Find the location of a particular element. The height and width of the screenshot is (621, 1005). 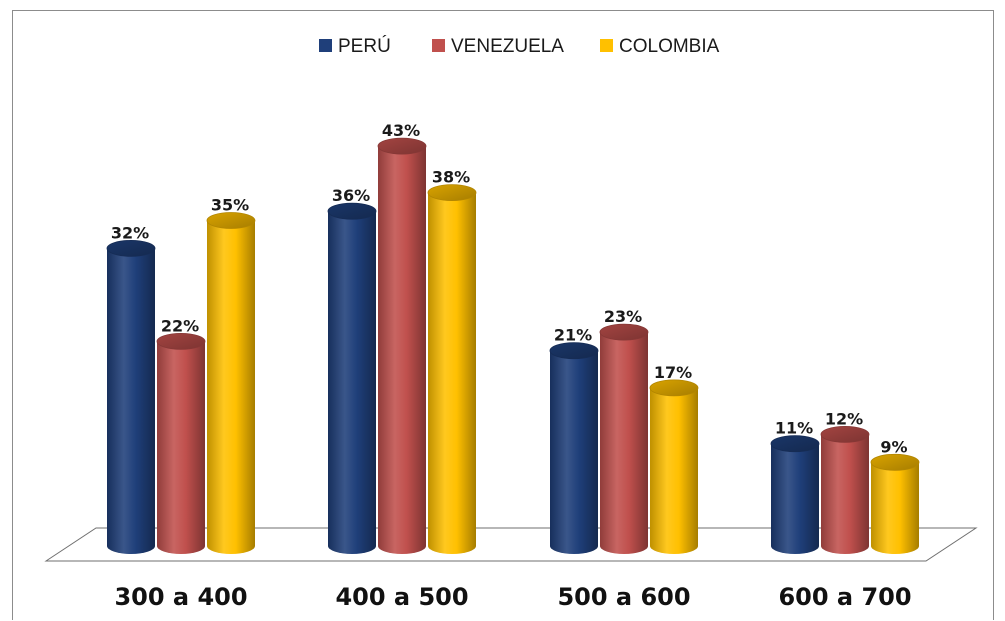

bar-venezuela-300-a-400: 22% is located at coordinates (181, 435).